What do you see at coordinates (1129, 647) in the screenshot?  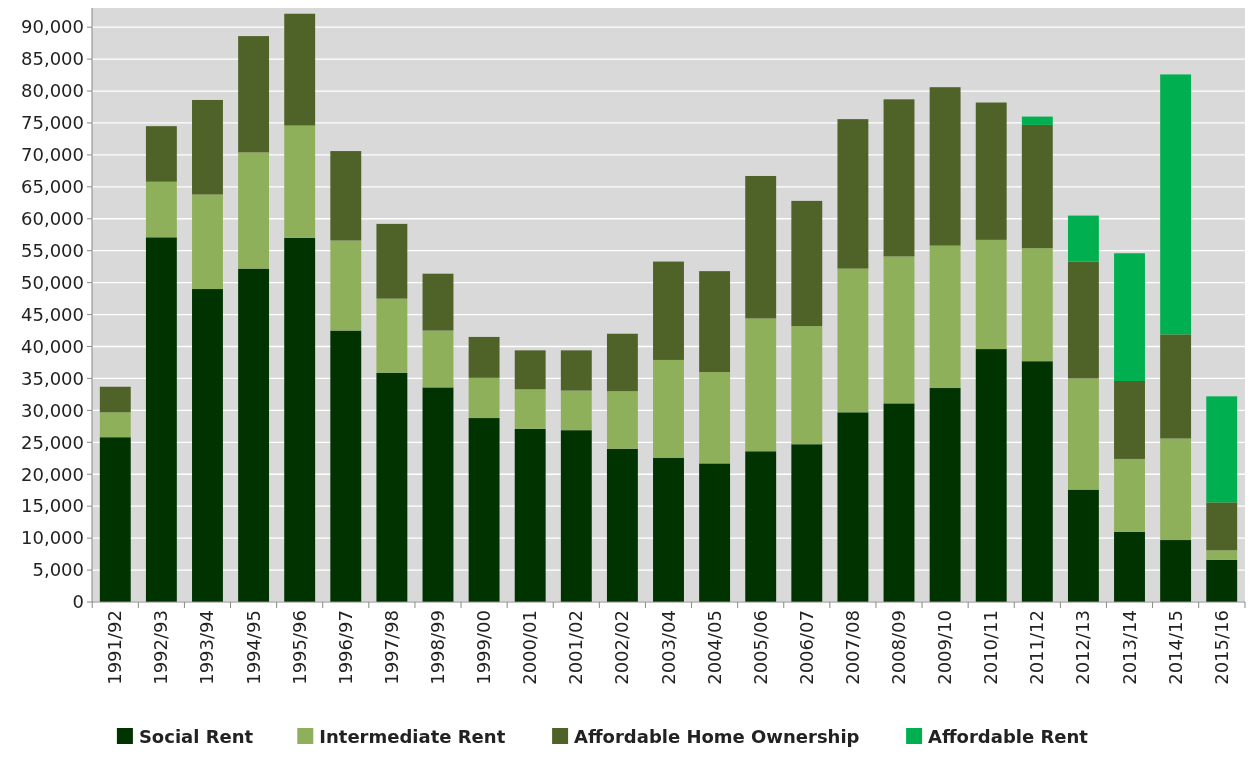 I see `x-tick-label: 2013/14` at bounding box center [1129, 647].